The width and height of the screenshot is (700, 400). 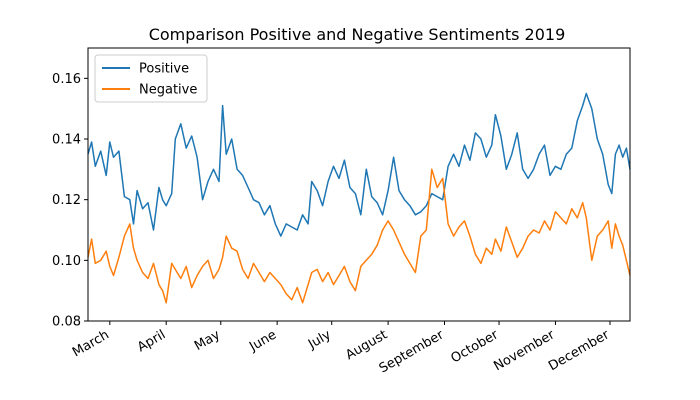 What do you see at coordinates (66, 140) in the screenshot?
I see `y-tick-label: 0.14` at bounding box center [66, 140].